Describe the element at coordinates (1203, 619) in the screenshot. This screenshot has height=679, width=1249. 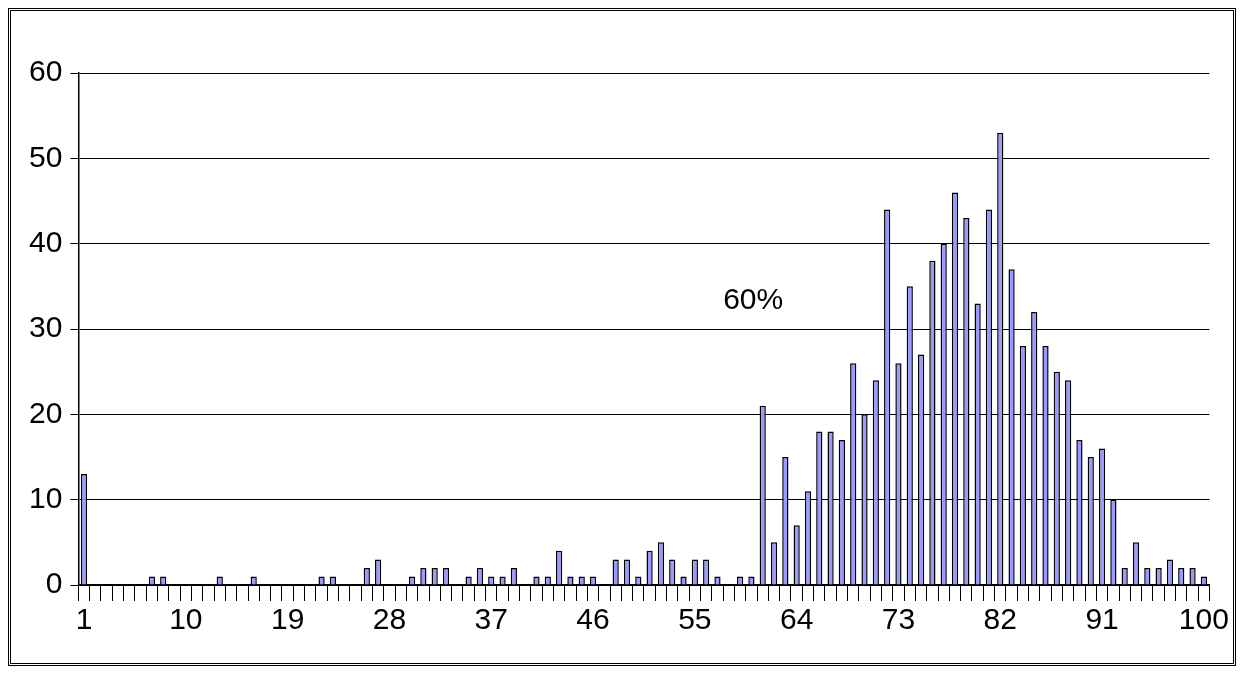
I see `x-tick-label: 100` at that location.